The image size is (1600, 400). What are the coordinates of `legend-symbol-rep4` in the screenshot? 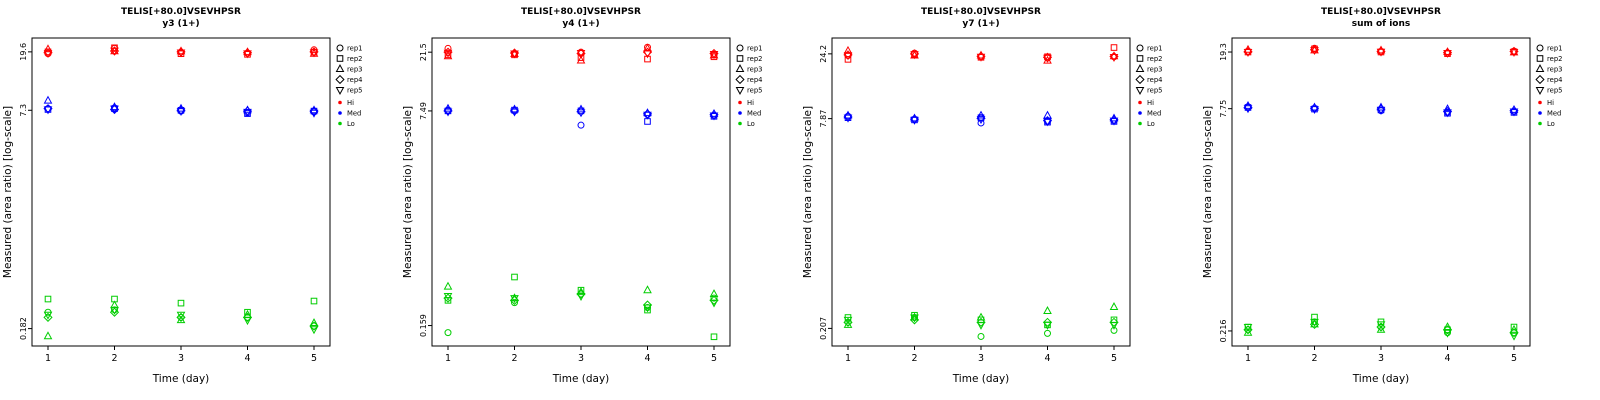 It's located at (1540, 79).